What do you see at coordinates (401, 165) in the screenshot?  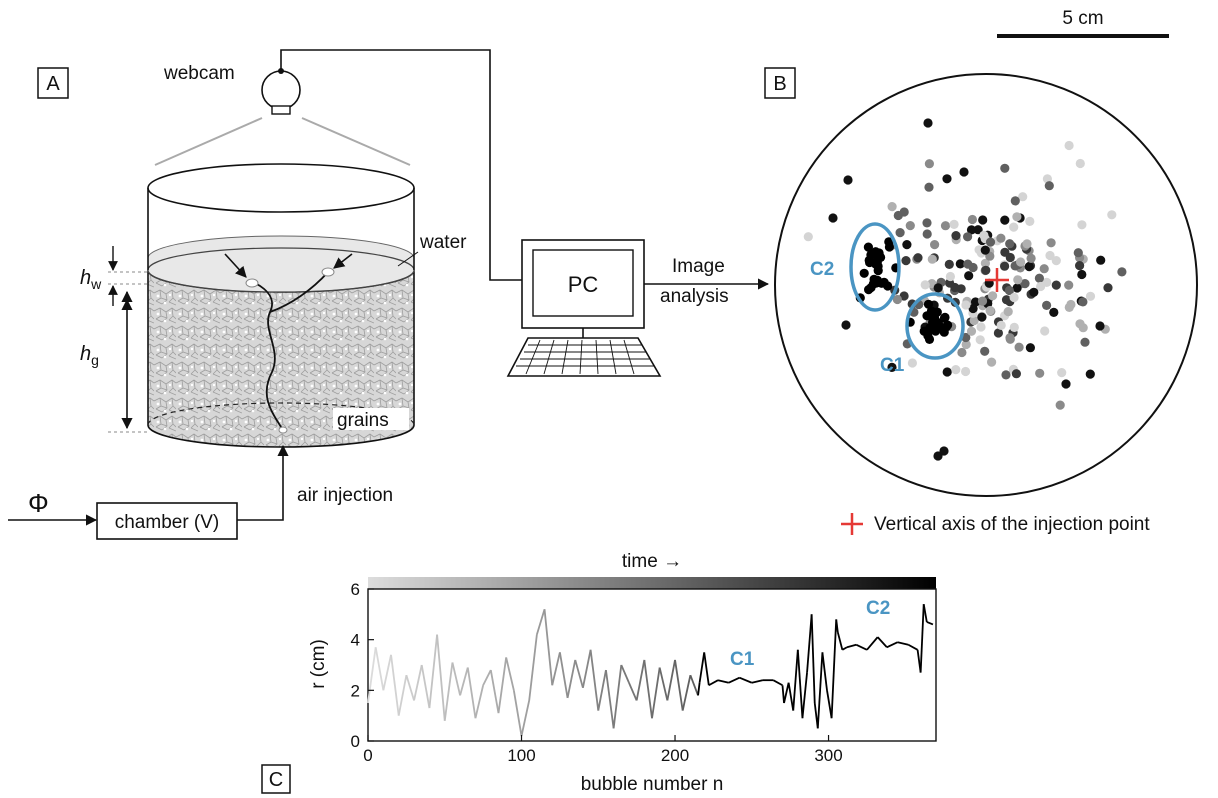 I see `webcam-cable` at bounding box center [401, 165].